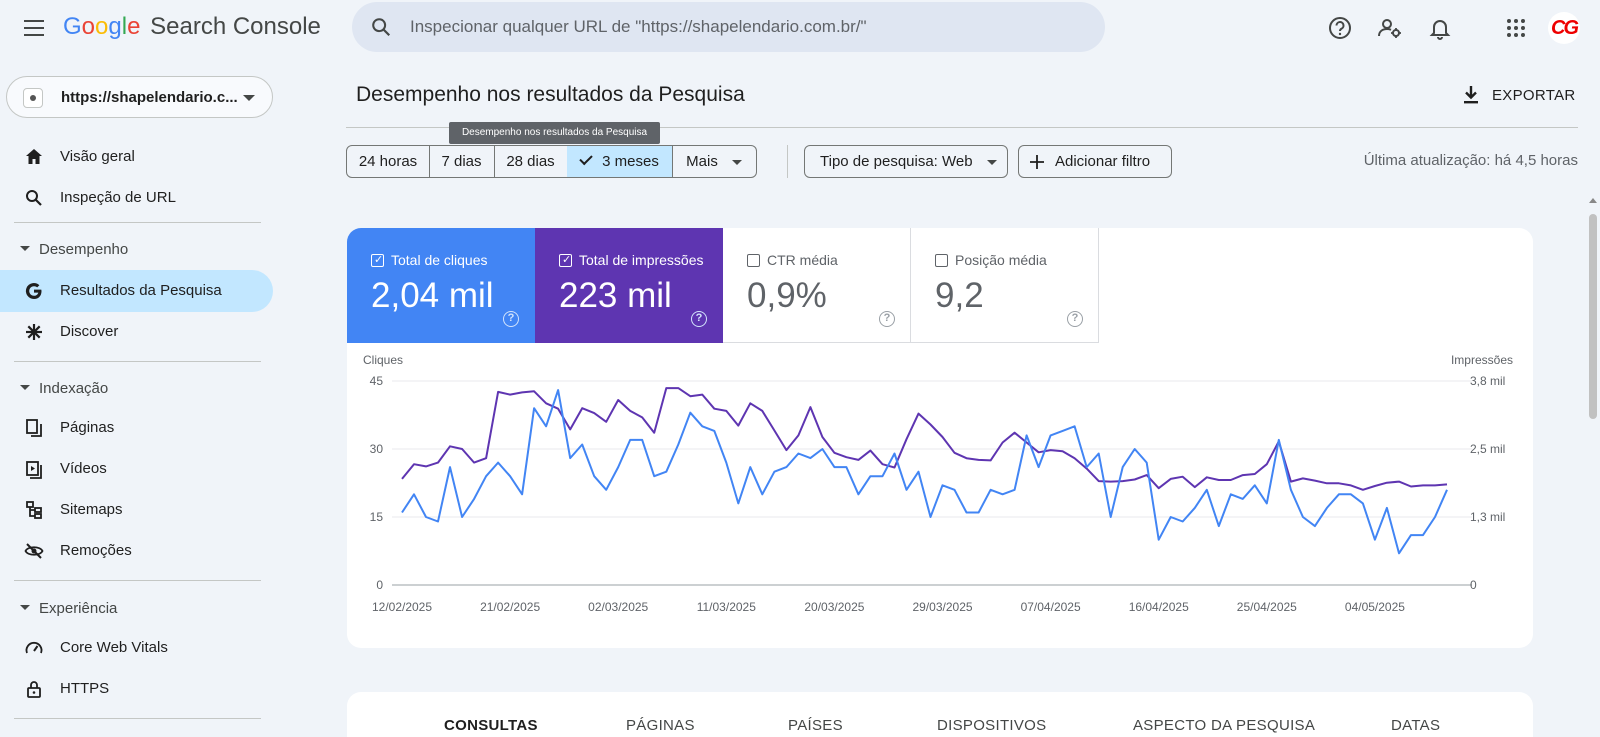  Describe the element at coordinates (815, 725) in the screenshot. I see `tab-countries: PAÍSES` at that location.